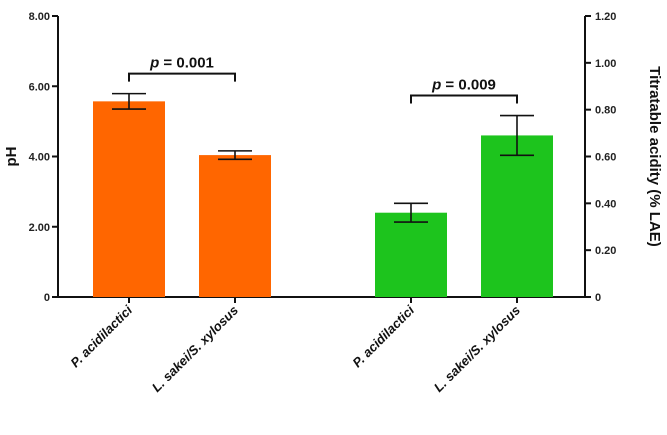  I want to click on right-tick-label: 1.20, so click(605, 17).